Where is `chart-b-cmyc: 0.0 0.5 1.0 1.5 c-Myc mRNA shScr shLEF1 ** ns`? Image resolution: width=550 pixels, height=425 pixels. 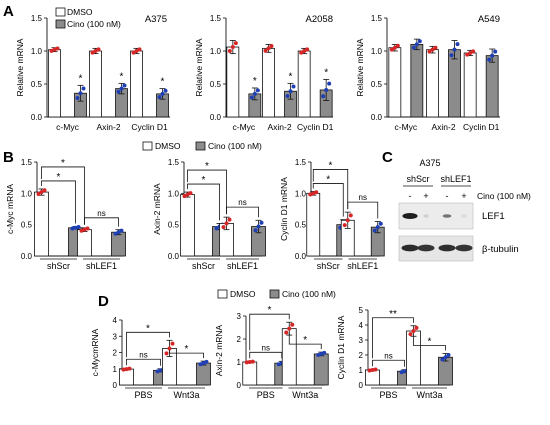 chart-b-cmyc: 0.0 0.5 1.0 1.5 c-Myc mRNA shScr shLEF1 ** ns is located at coordinates (65, 214).